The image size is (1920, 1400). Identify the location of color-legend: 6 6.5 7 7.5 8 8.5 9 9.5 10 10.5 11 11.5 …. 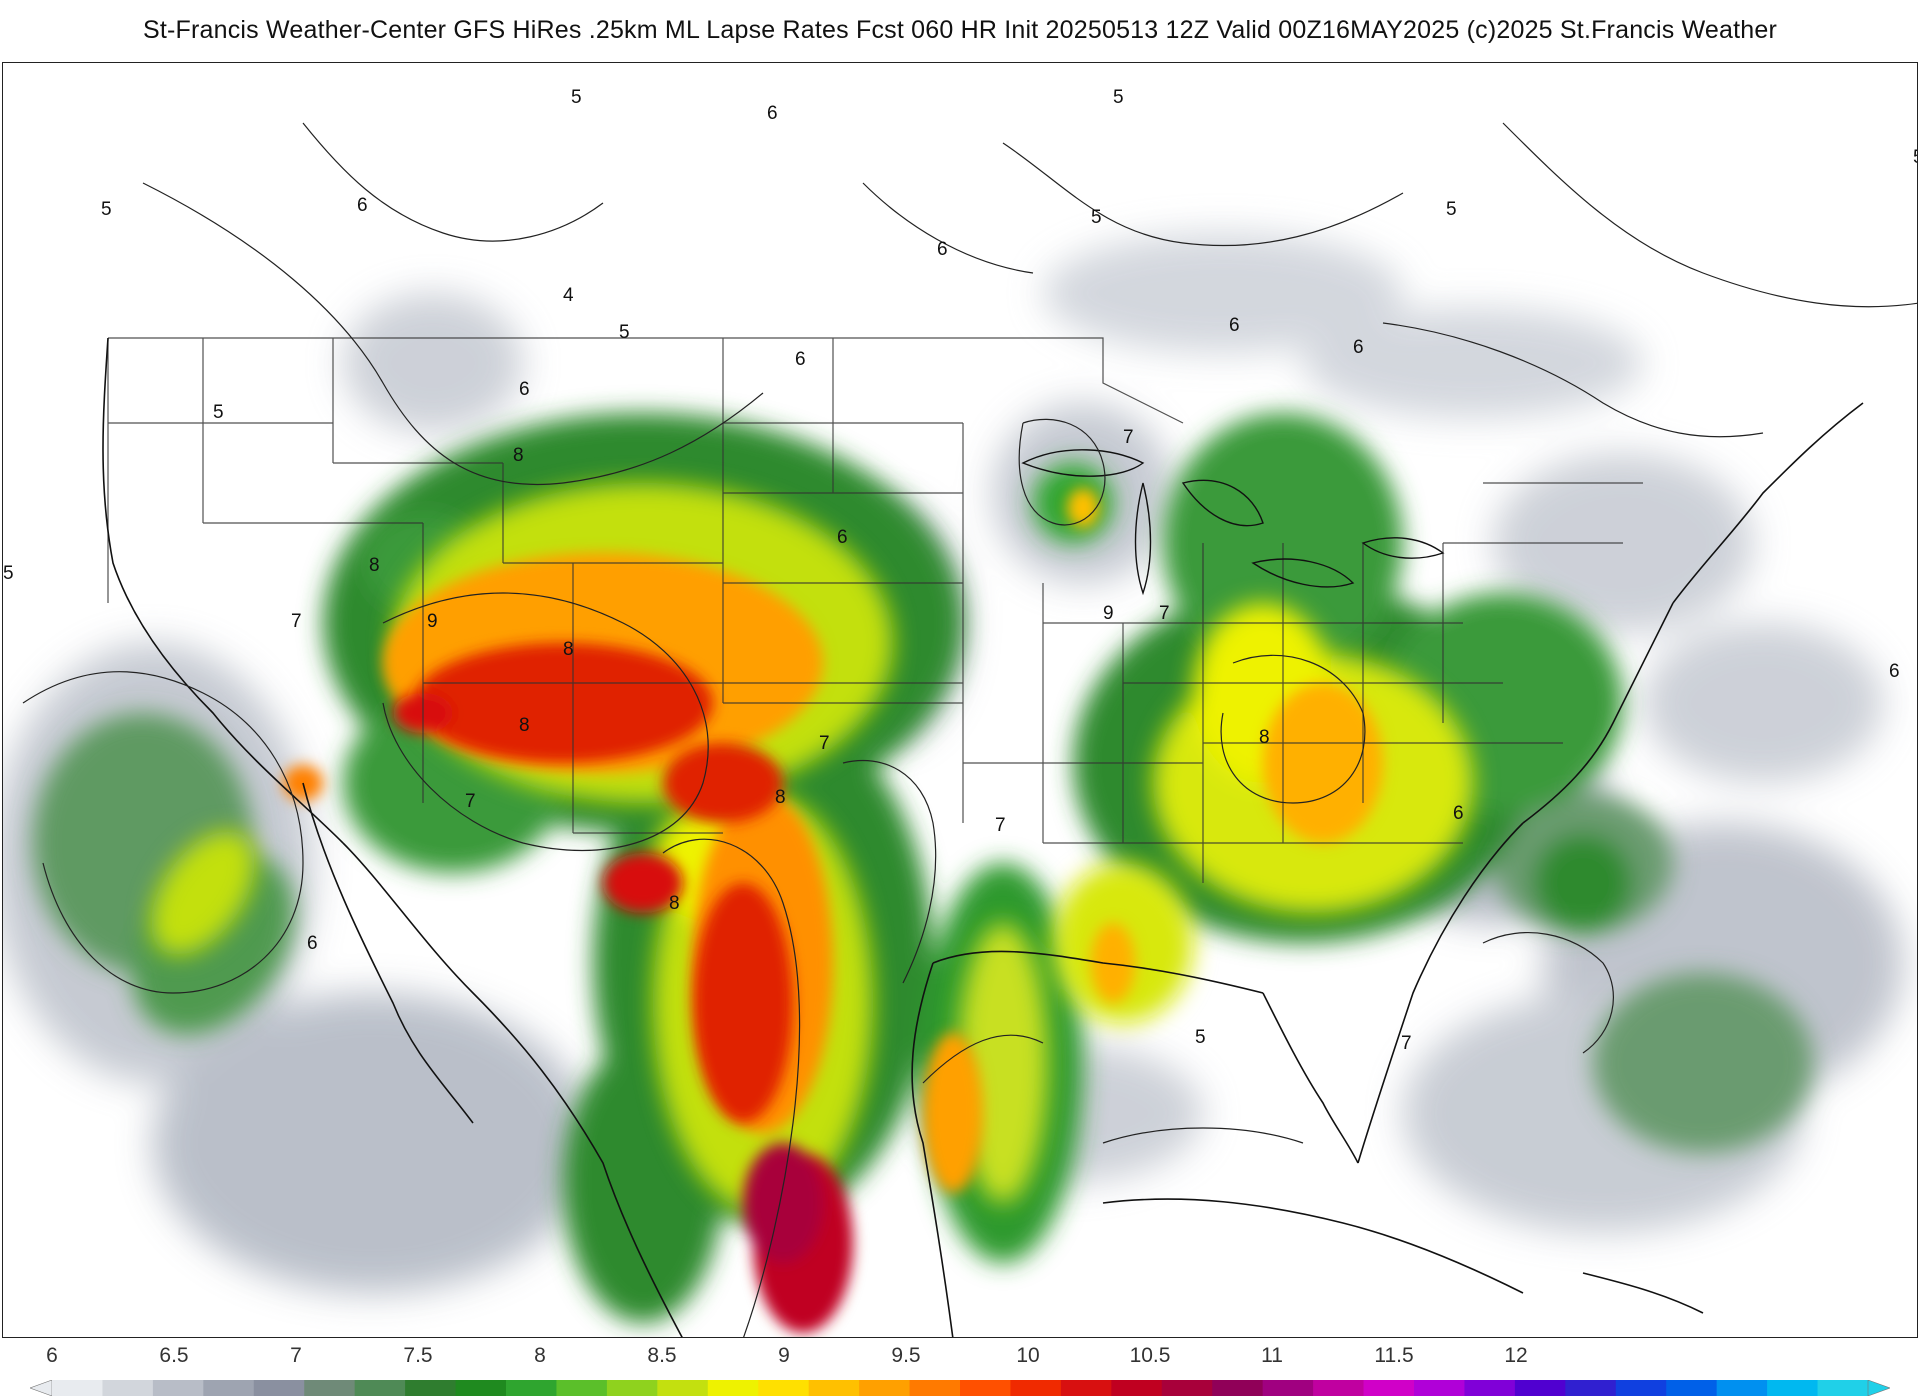
(960, 1370).